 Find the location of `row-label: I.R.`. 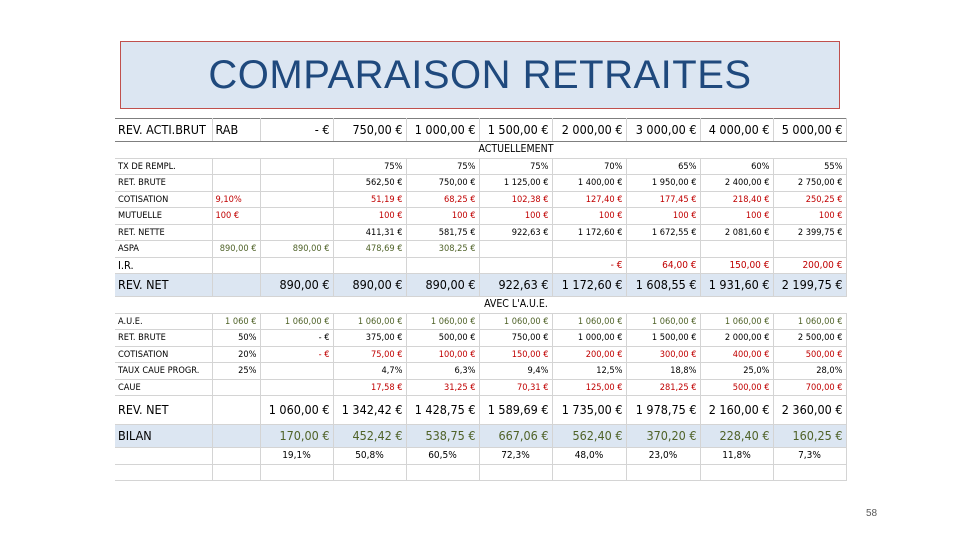

row-label: I.R. is located at coordinates (164, 265).